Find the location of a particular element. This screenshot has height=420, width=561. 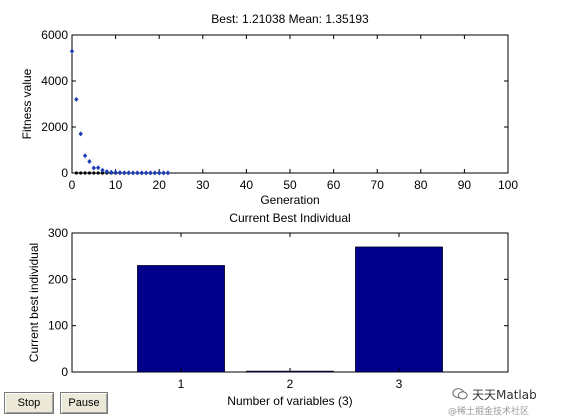

y-tick-label: 2000 is located at coordinates (54, 127).